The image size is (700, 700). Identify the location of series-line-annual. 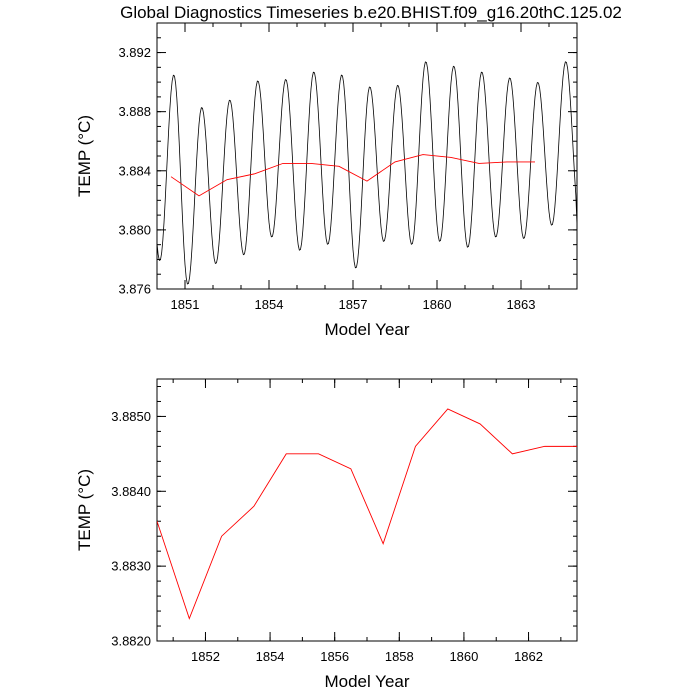
(352, 175).